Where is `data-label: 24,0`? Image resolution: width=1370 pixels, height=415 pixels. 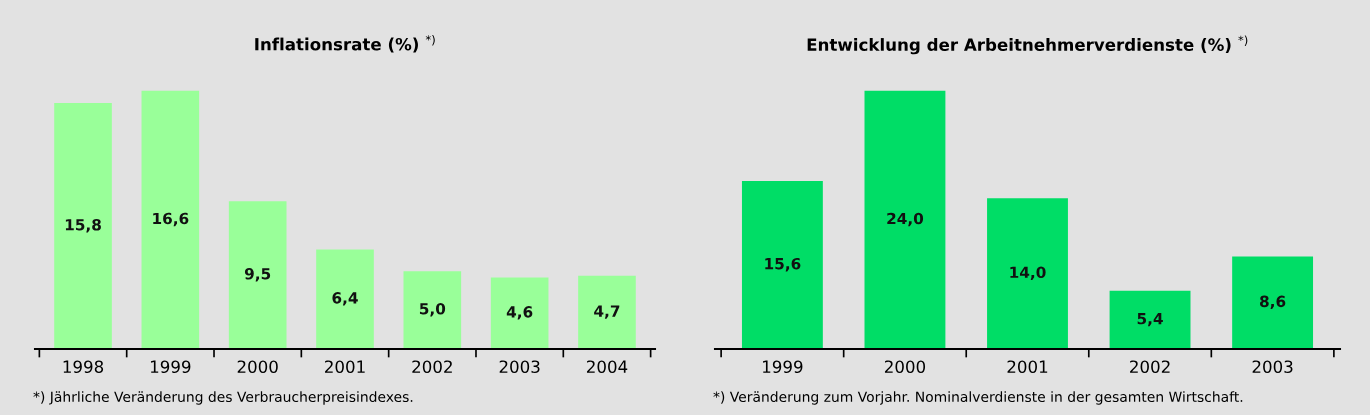
data-label: 24,0 is located at coordinates (905, 219).